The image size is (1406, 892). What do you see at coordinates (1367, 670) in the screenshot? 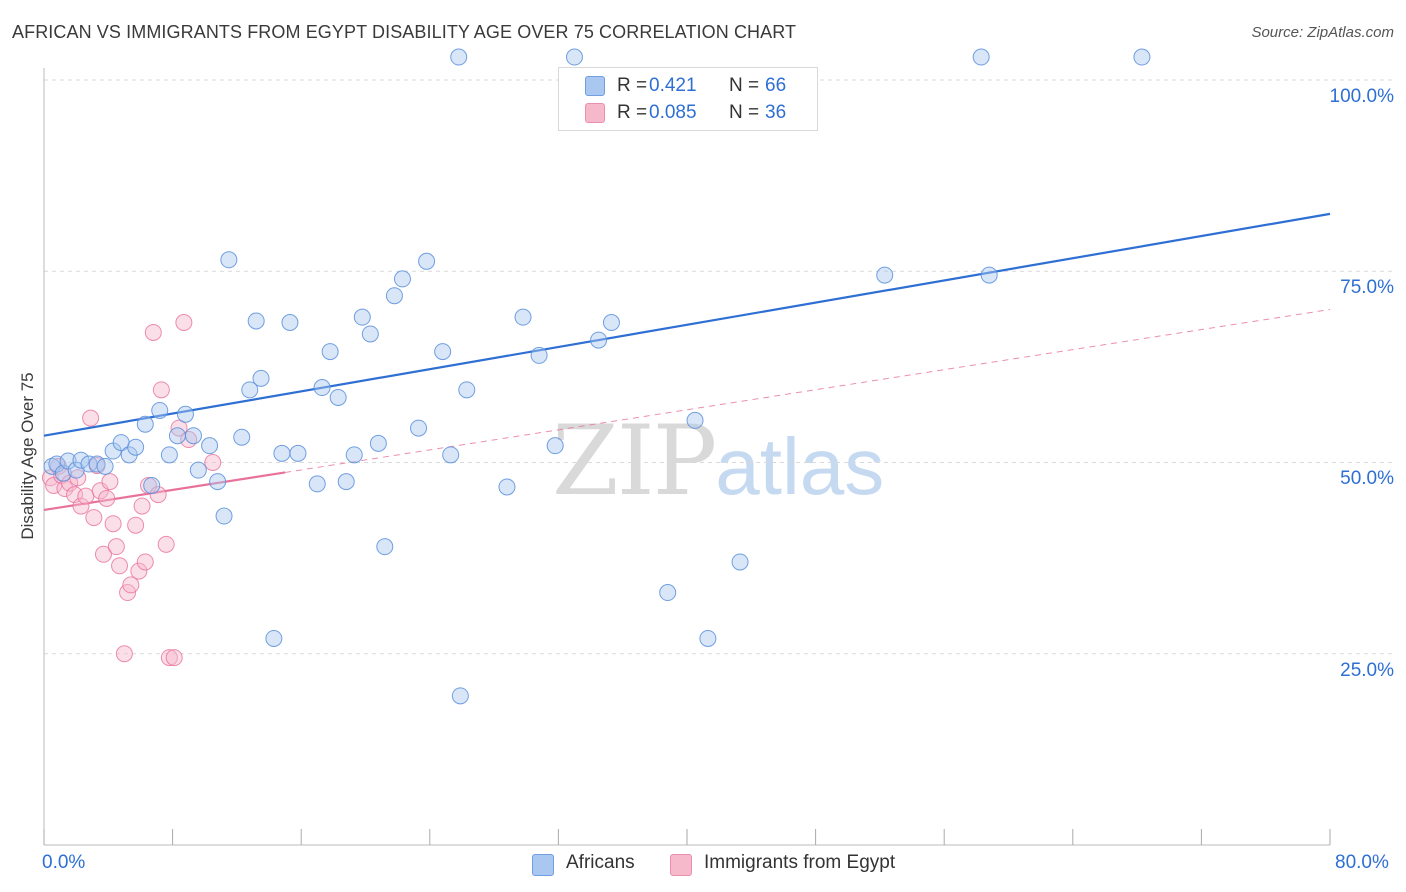
I see `y-tick-label: 25.0%` at bounding box center [1367, 670].